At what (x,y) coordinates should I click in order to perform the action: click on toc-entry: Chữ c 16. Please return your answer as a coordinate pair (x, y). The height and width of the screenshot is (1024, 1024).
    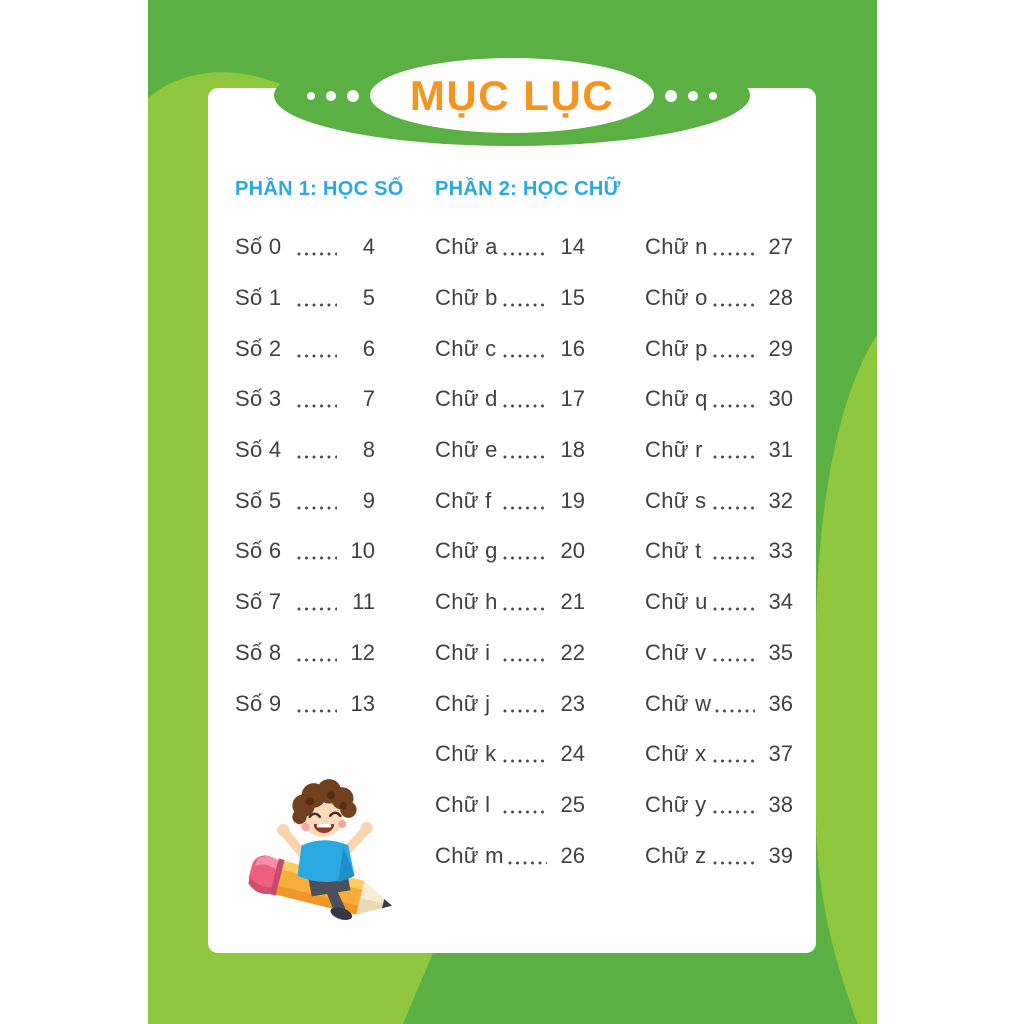
    Looking at the image, I should click on (510, 348).